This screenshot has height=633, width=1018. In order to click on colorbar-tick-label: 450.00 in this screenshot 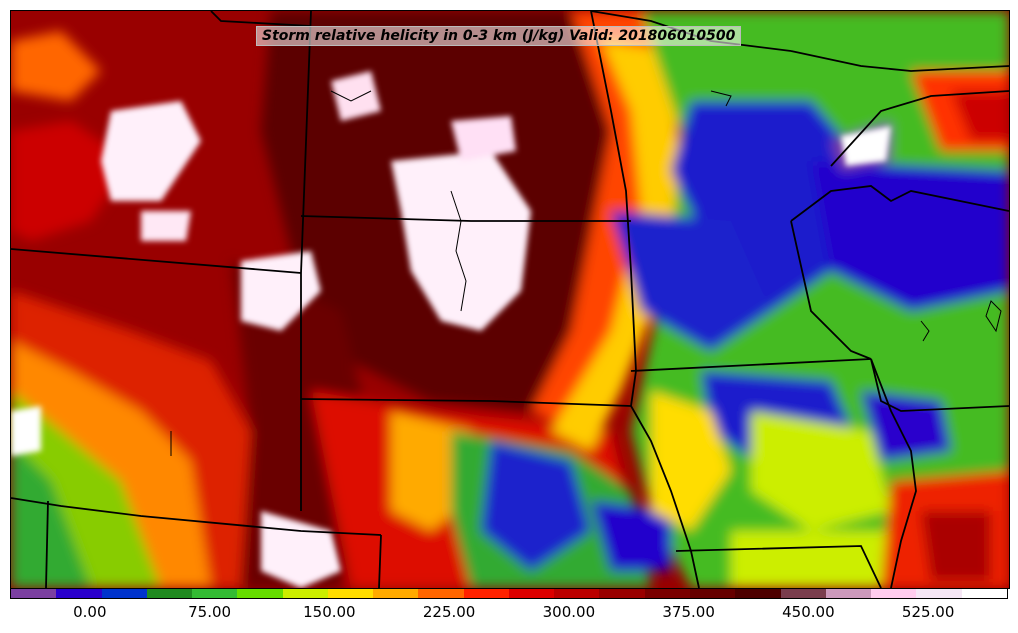, I will do `click(808, 612)`.